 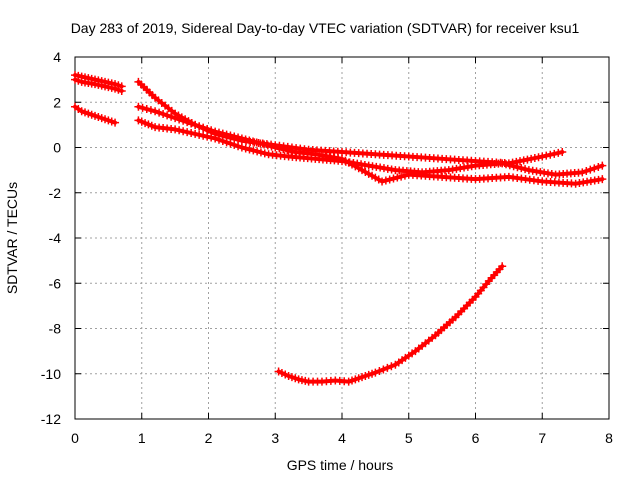 What do you see at coordinates (340, 465) in the screenshot?
I see `x-axis-label: GPS time / hours` at bounding box center [340, 465].